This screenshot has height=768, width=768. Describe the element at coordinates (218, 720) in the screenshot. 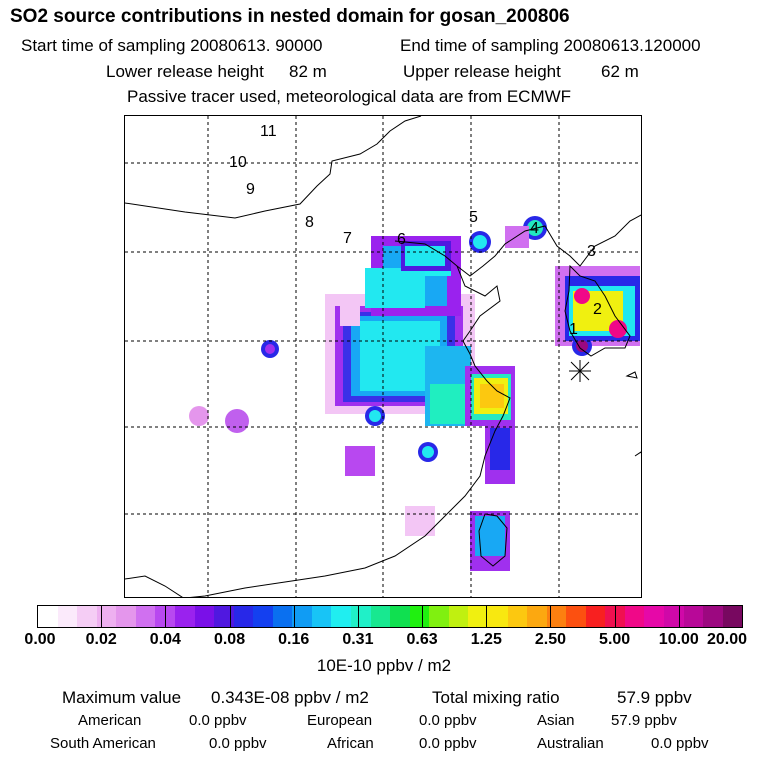

I see `american-value: 0.0 ppbv` at that location.